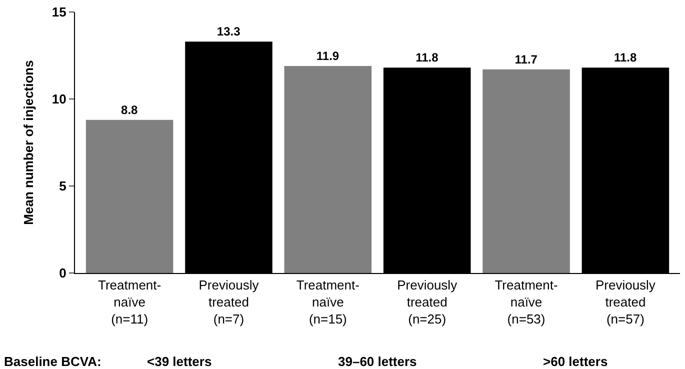  What do you see at coordinates (53, 361) in the screenshot?
I see `text: Baseline BCVA:` at bounding box center [53, 361].